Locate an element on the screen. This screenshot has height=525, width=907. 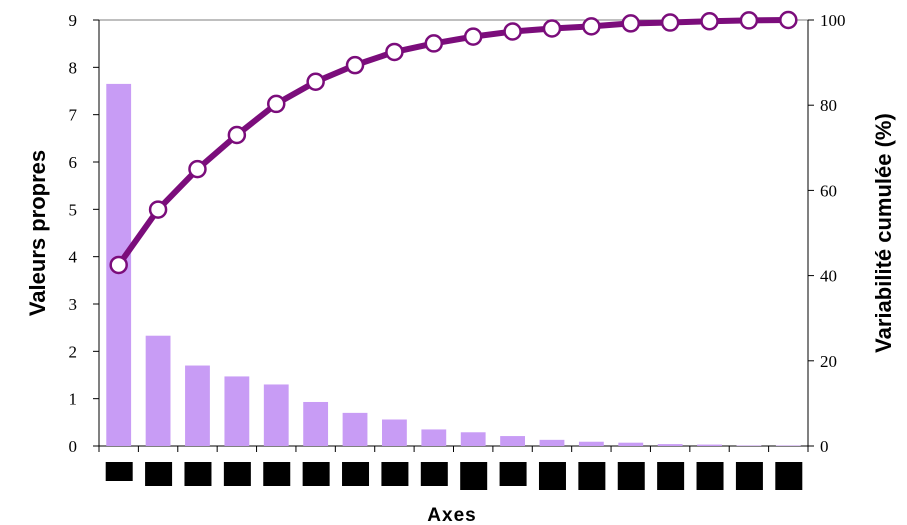
x-tick-labels-redacted is located at coordinates (454, 476).